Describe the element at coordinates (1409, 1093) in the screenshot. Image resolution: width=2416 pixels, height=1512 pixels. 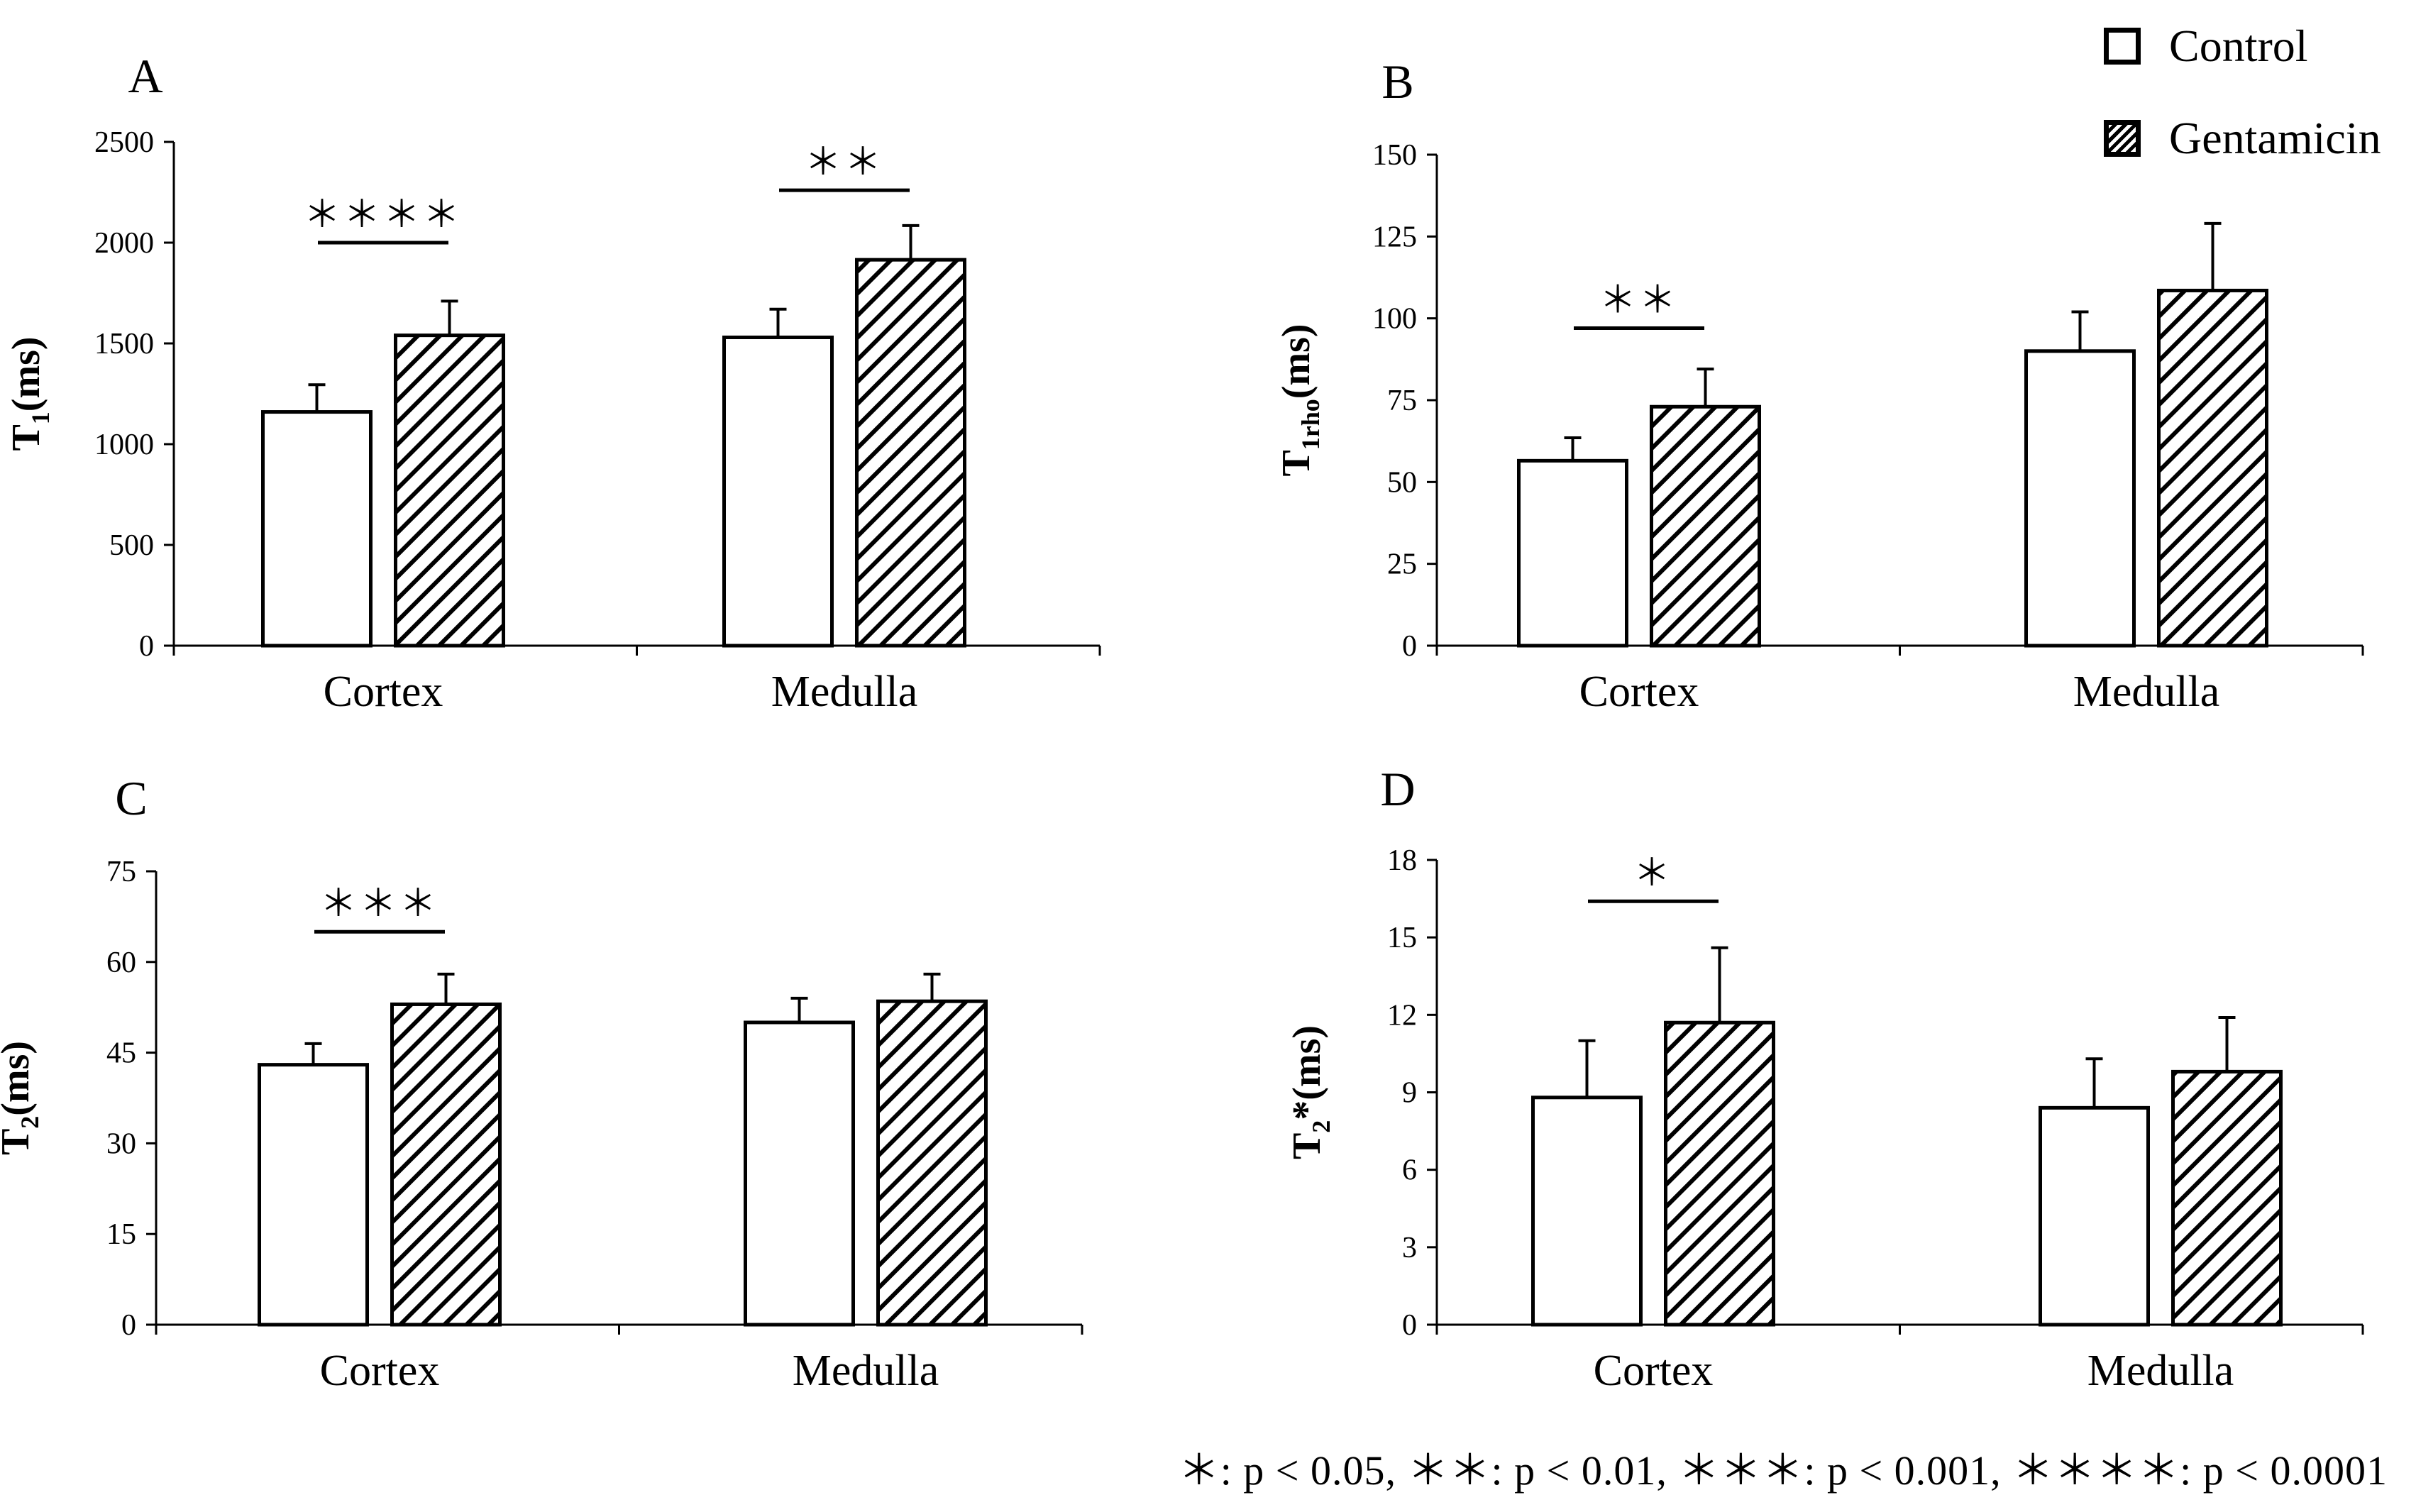
I see `y-tick-label: 9` at that location.